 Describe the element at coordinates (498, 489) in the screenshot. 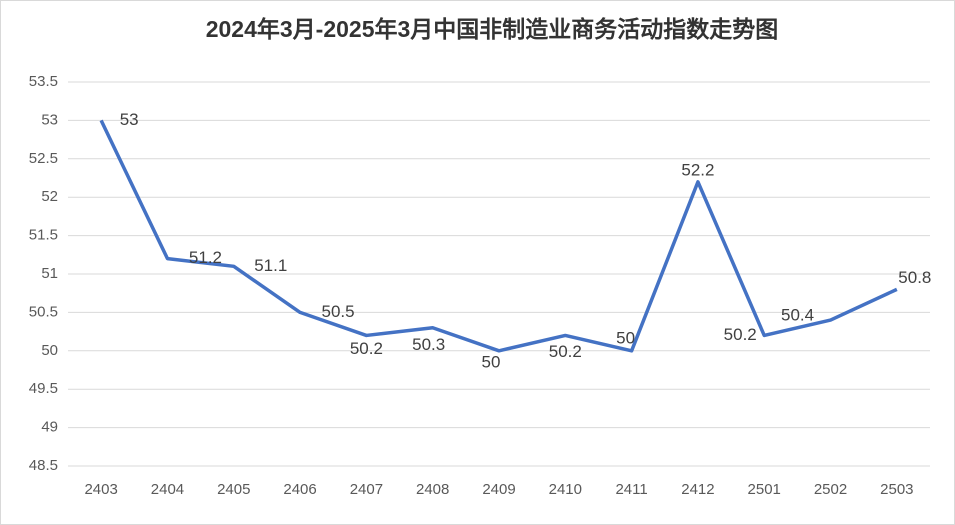

I see `x-tick-label: 2409` at that location.